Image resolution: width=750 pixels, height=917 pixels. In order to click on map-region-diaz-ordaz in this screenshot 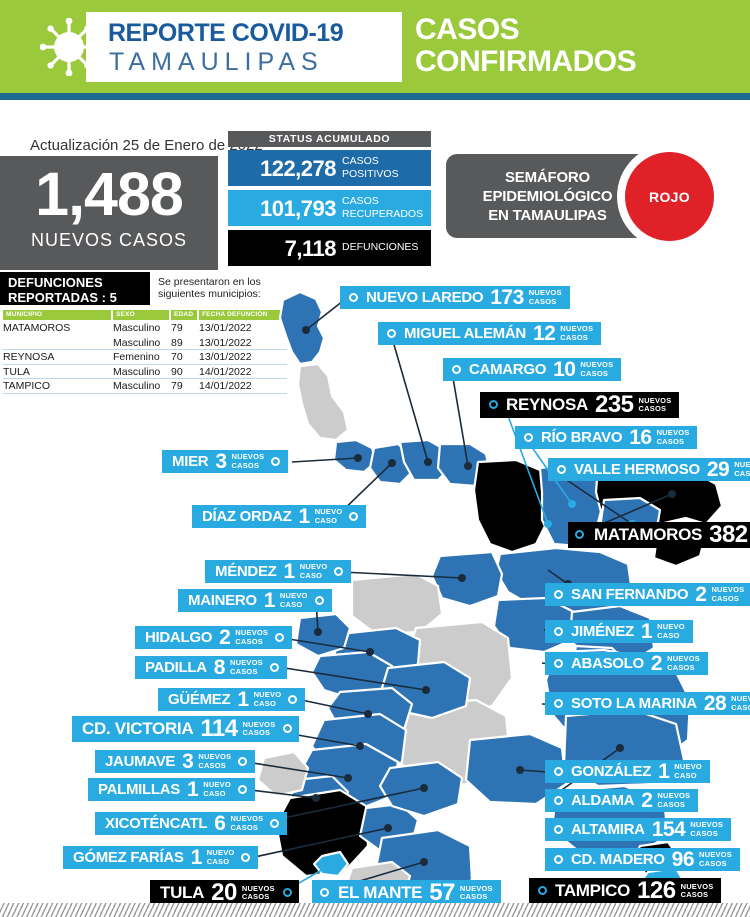, I will do `click(391, 464)`.